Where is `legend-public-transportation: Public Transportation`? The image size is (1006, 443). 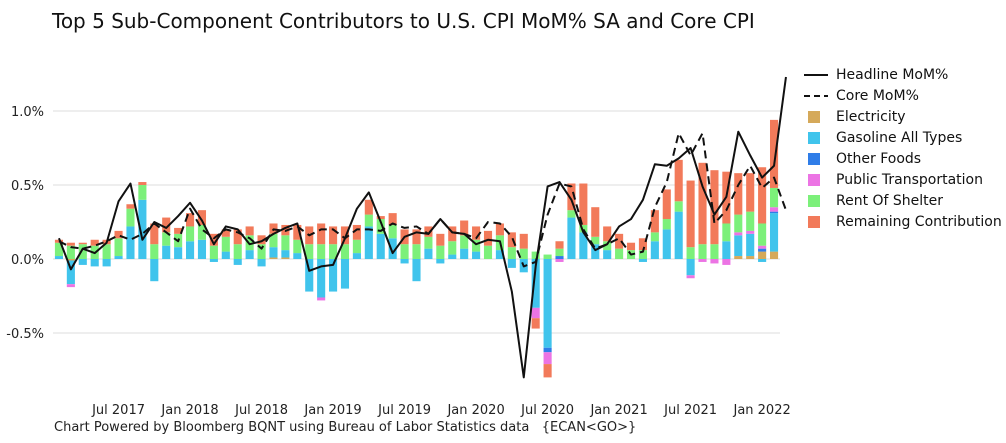
legend-public-transportation: Public Transportation is located at coordinates (903, 179).